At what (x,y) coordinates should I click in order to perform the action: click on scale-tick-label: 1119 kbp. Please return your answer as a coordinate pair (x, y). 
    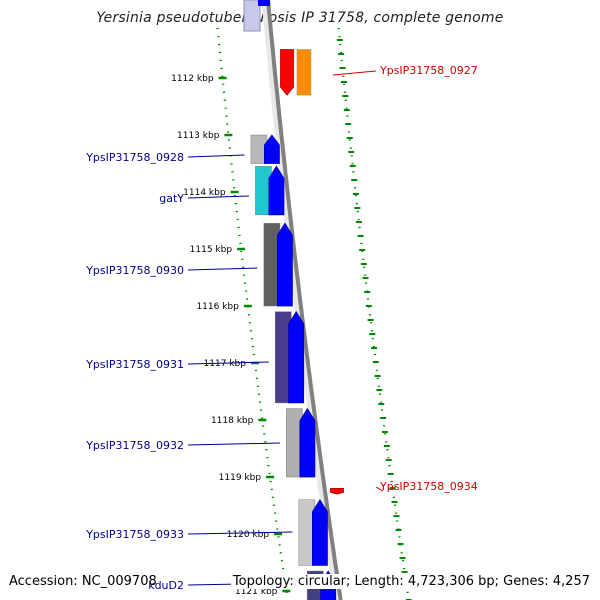
    Looking at the image, I should click on (240, 478).